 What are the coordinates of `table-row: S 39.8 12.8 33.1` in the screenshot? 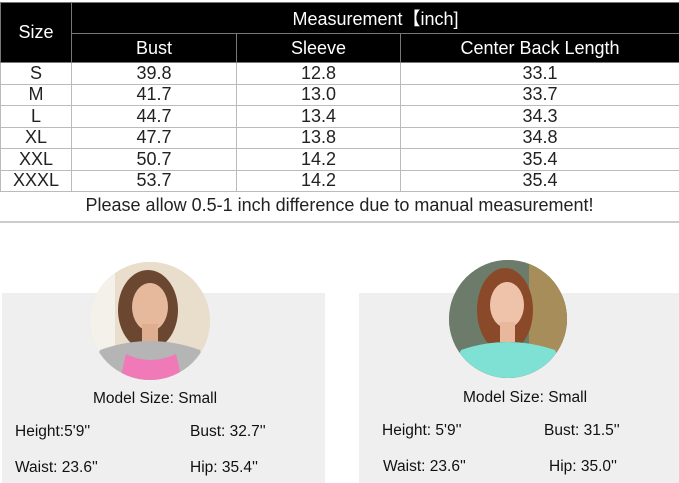 It's located at (339, 73).